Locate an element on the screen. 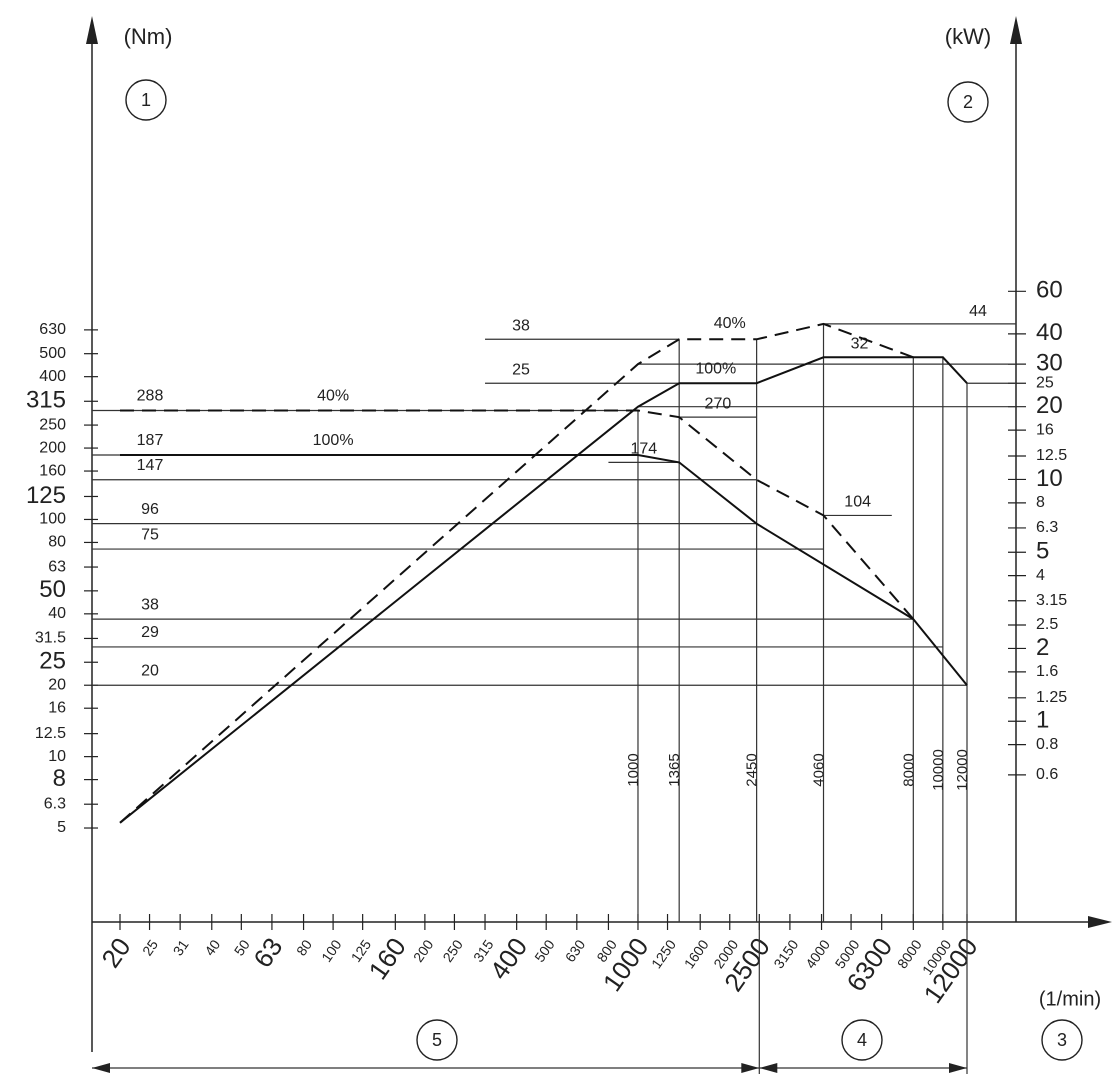 Image resolution: width=1115 pixels, height=1077 pixels. torque-level-label: 29 is located at coordinates (150, 632).